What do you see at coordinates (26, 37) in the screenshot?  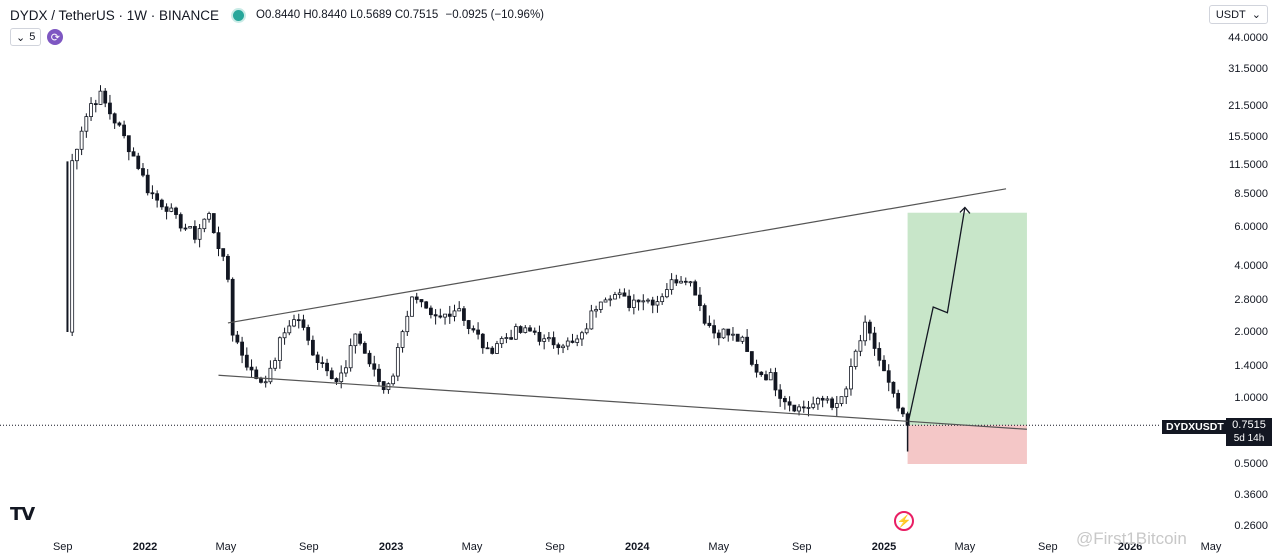 I see `indicator-toggle-button: ⌄ 5` at bounding box center [26, 37].